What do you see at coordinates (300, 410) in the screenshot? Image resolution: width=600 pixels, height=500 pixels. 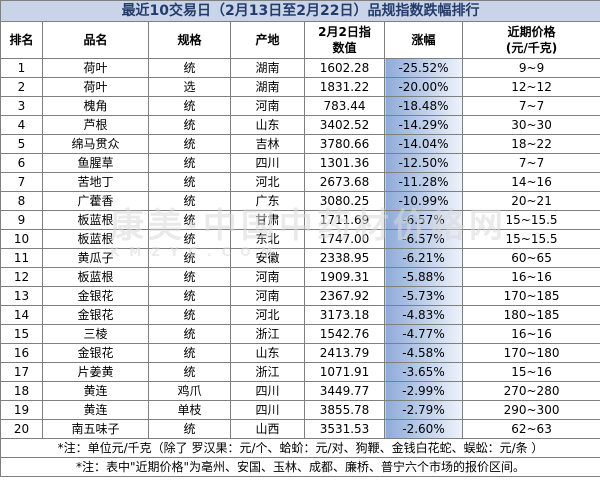 I see `table-row: 19 黄连 单枝 四川 3855.78 -2.79% 290~300` at bounding box center [300, 410].